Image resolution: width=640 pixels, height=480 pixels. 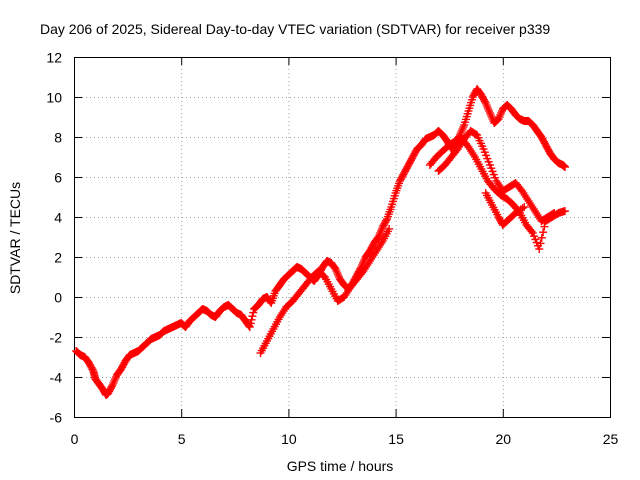 I want to click on y-tick-label: 6, so click(x=58, y=178).